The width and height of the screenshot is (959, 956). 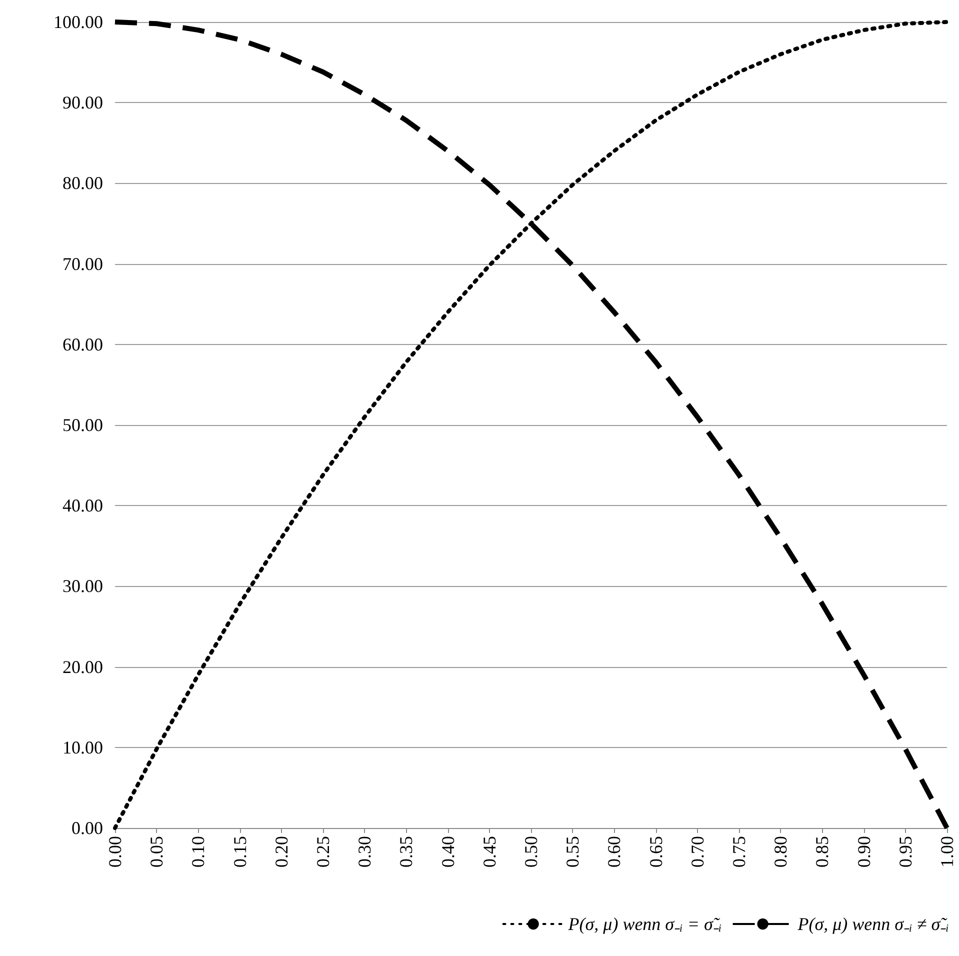 What do you see at coordinates (873, 924) in the screenshot?
I see `legend-label: P(σ, μ) wenn σ₋ᵢ ≠ σ̃₋ᵢ` at bounding box center [873, 924].